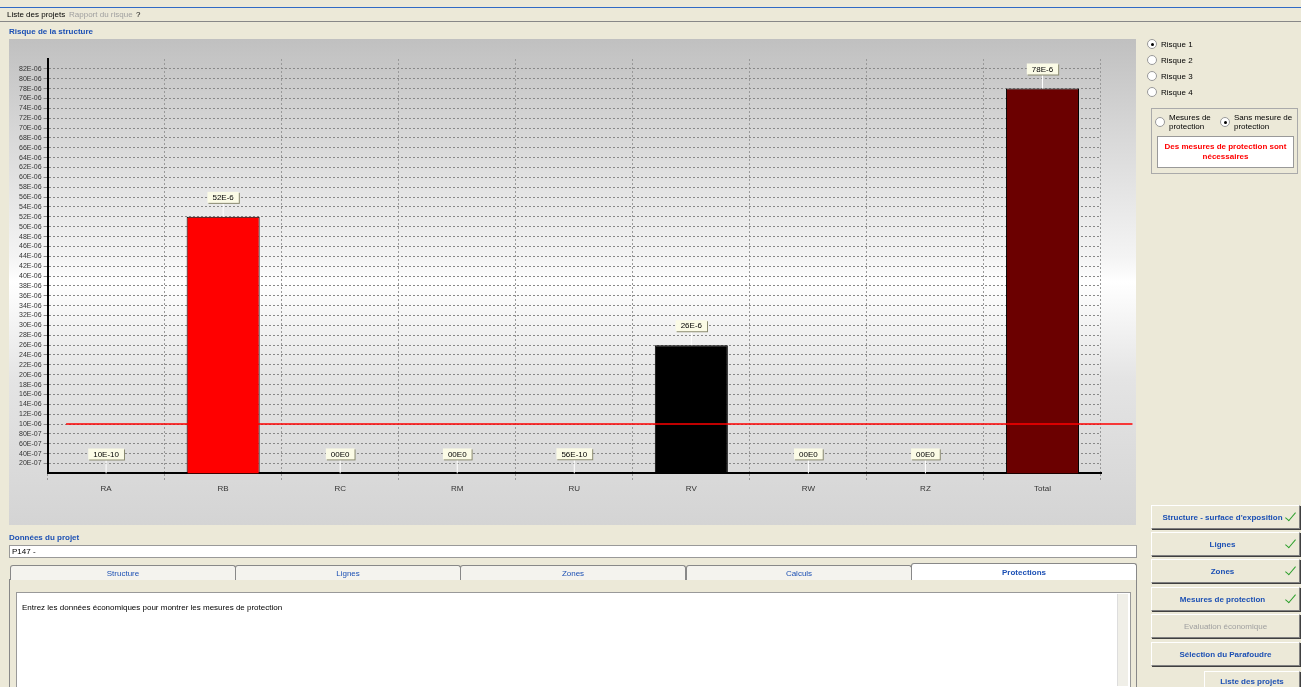  I want to click on x-tick-label: RC, so click(340, 489).